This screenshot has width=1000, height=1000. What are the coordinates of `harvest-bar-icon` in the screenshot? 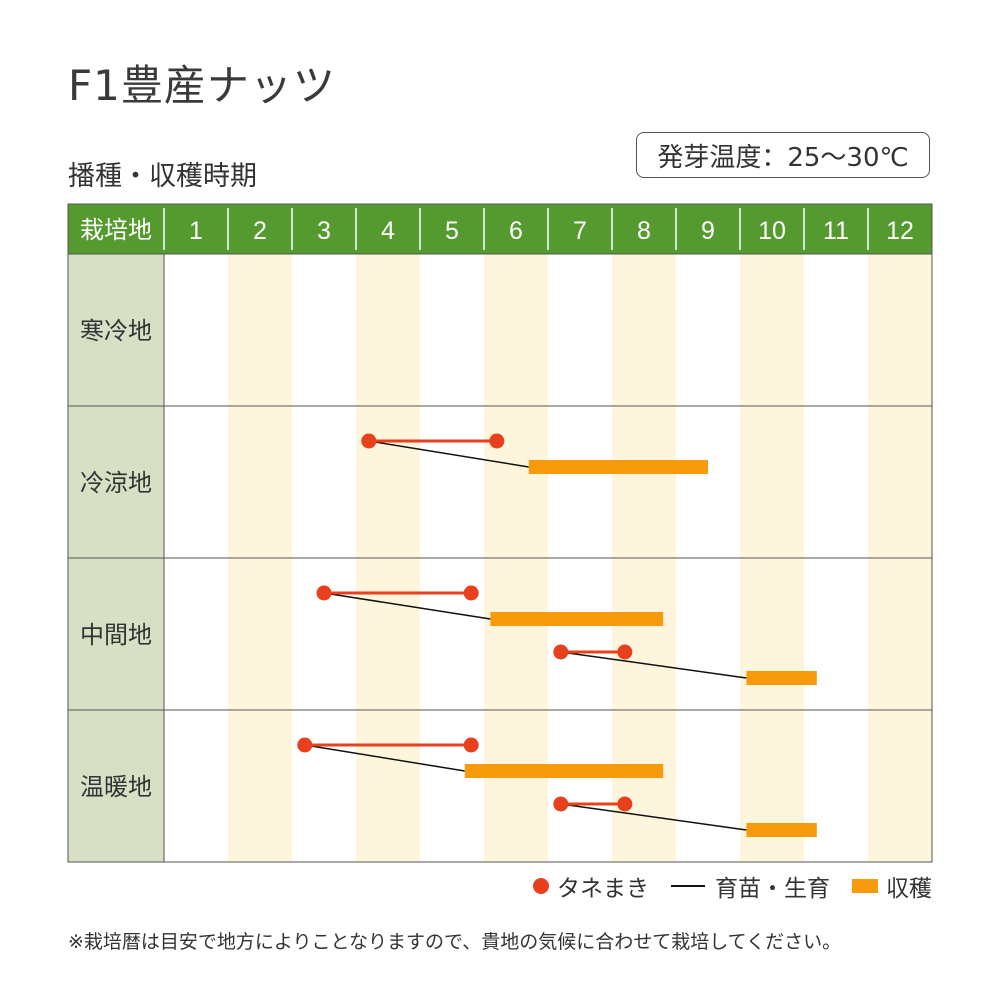 It's located at (865, 886).